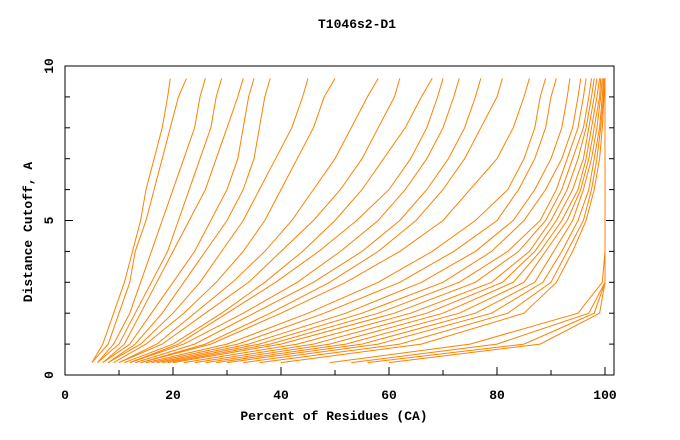  I want to click on x-tick-labels: 0 20 40 60 80 100, so click(339, 395).